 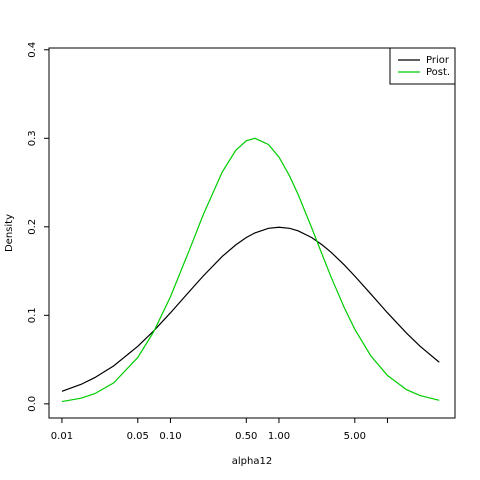 I want to click on y-axis-label: Density, so click(x=9, y=233).